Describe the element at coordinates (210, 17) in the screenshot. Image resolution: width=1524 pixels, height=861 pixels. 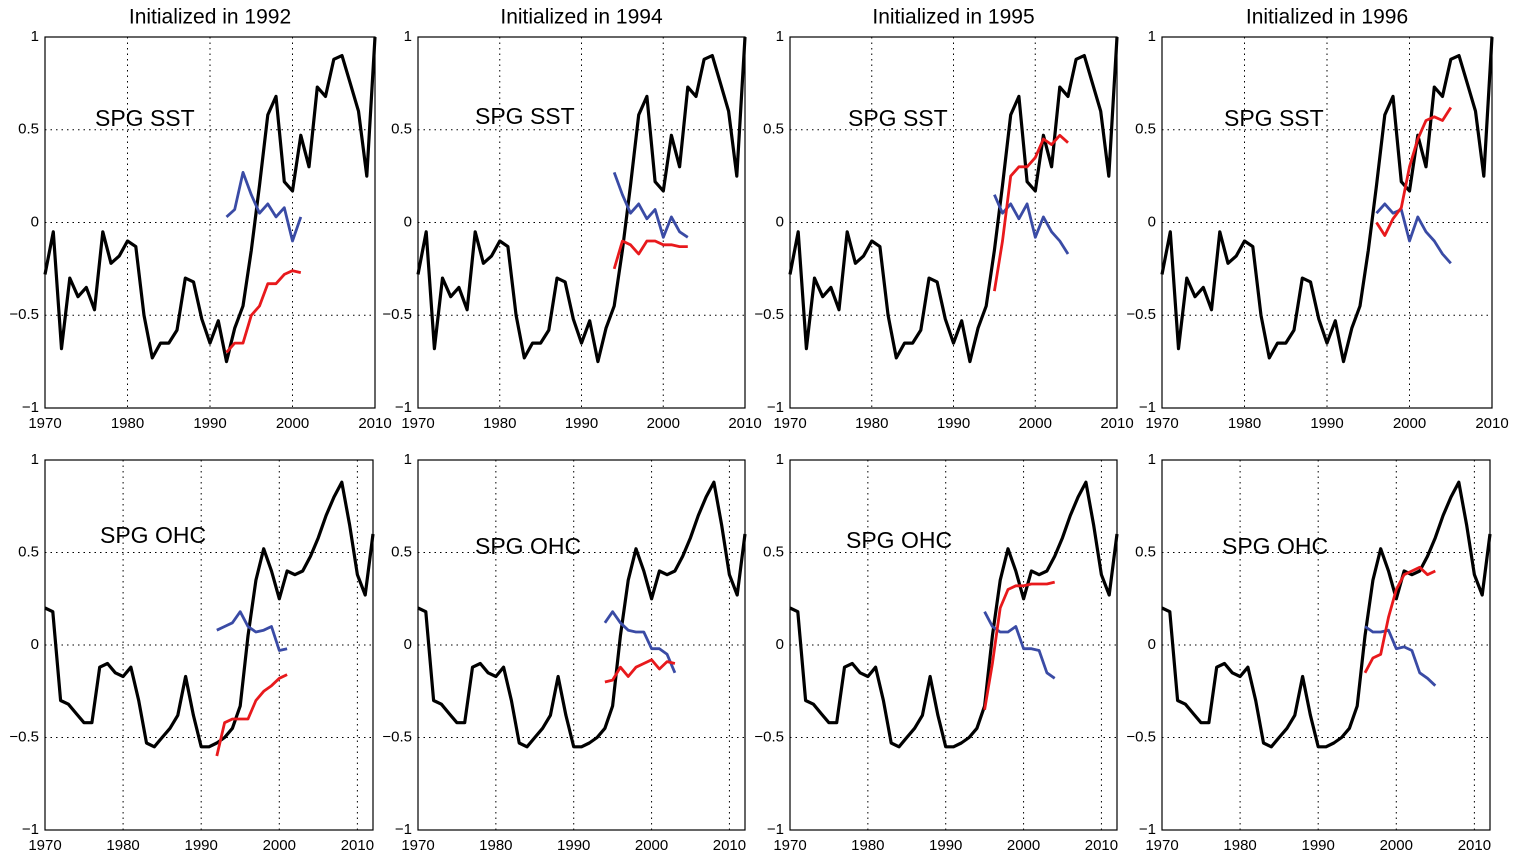
I see `panel-title: Initialized in 1992` at that location.